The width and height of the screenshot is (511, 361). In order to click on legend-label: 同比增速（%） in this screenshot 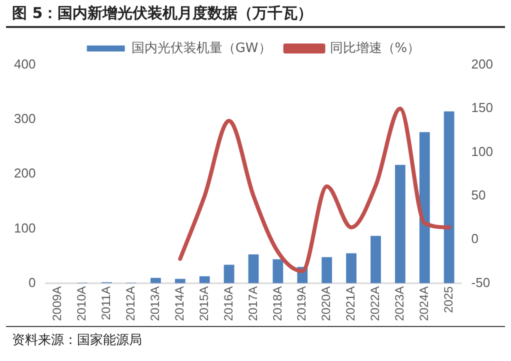, I will do `click(375, 48)`.